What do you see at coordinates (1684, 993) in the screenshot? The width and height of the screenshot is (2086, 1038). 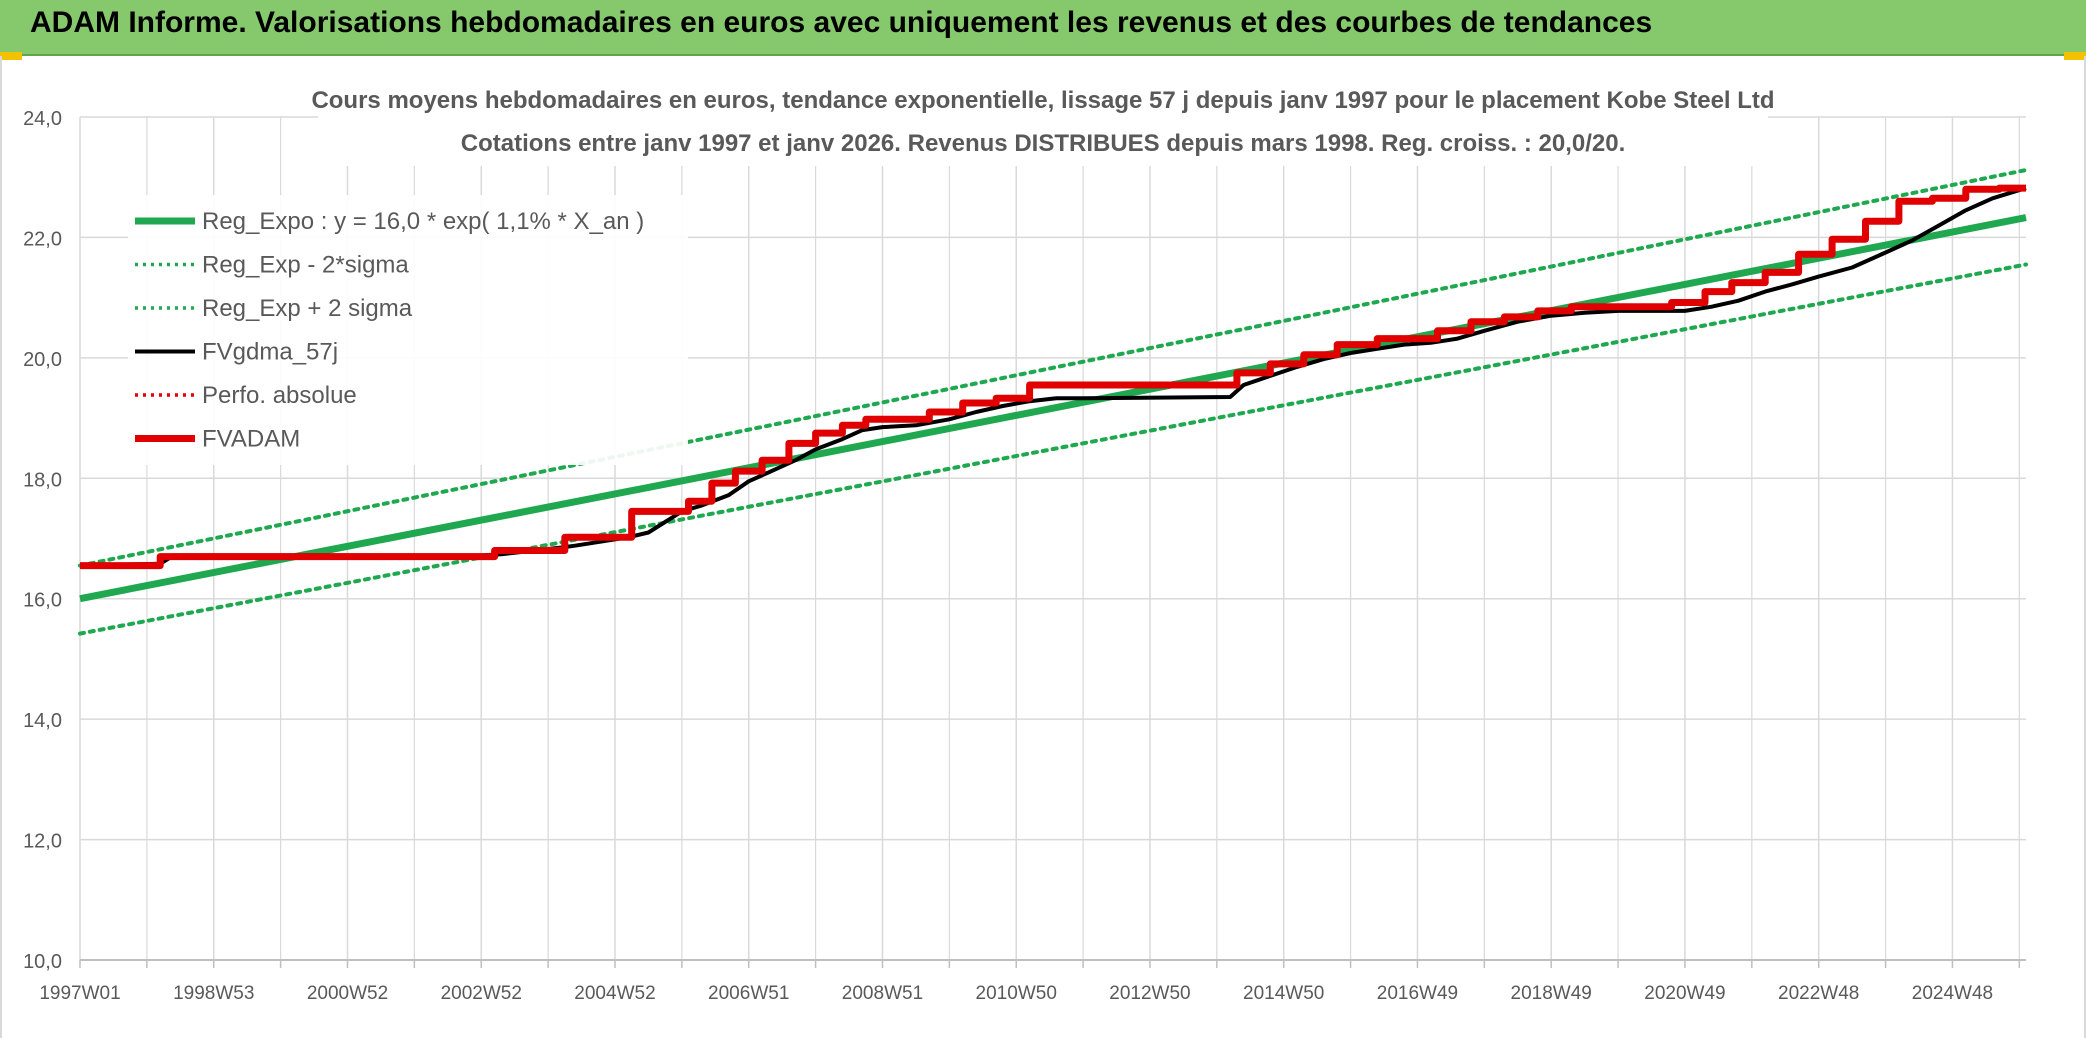 I see `x-tick-label: 2020W49` at bounding box center [1684, 993].